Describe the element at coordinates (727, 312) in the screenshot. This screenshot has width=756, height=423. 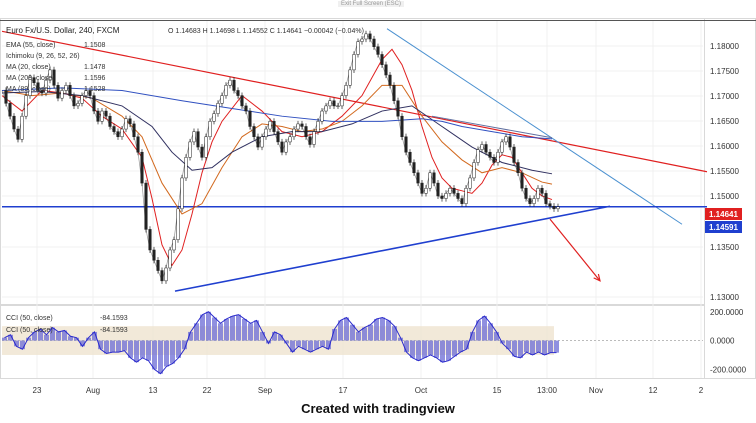
I see `cci-tick-label: 200.0000` at that location.